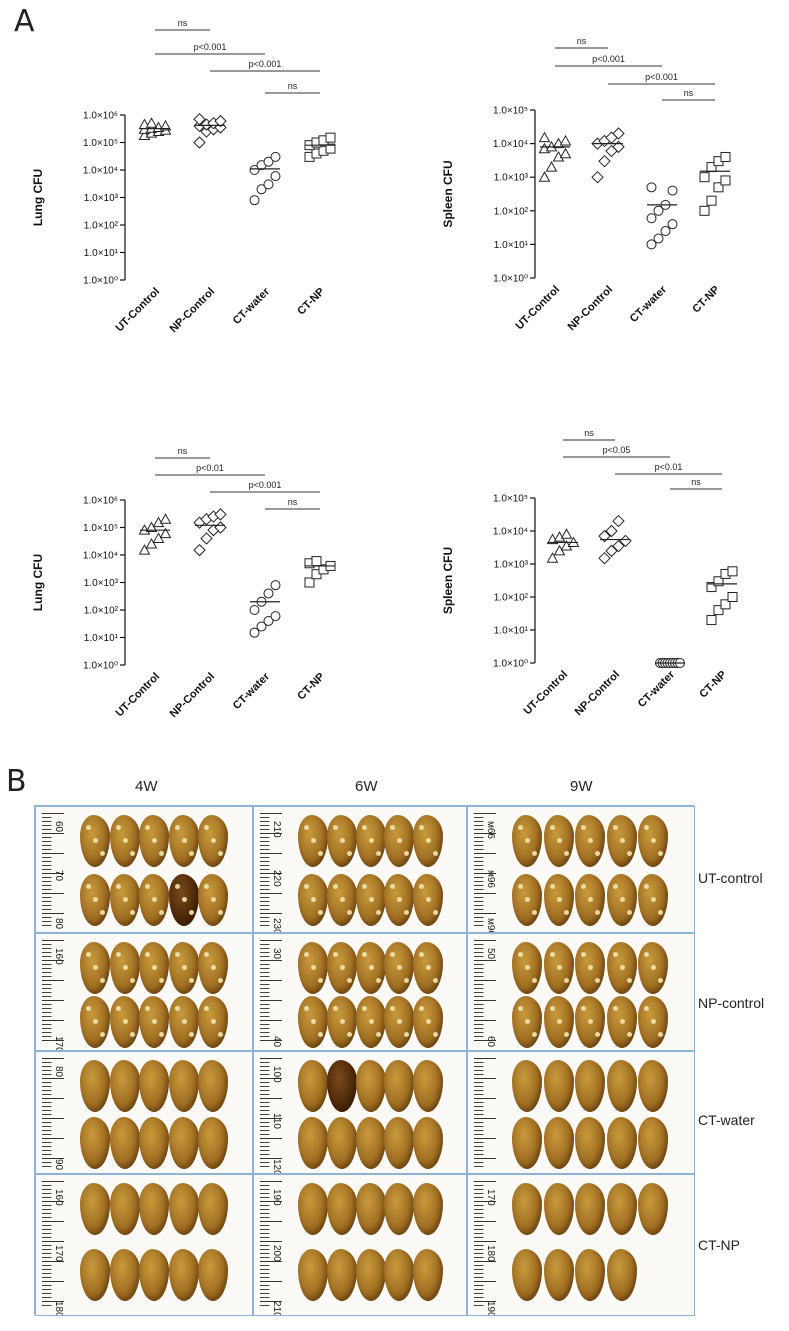 Image resolution: width=789 pixels, height=1331 pixels. I want to click on y-tick-label: 1.0×10¹, so click(511, 245).